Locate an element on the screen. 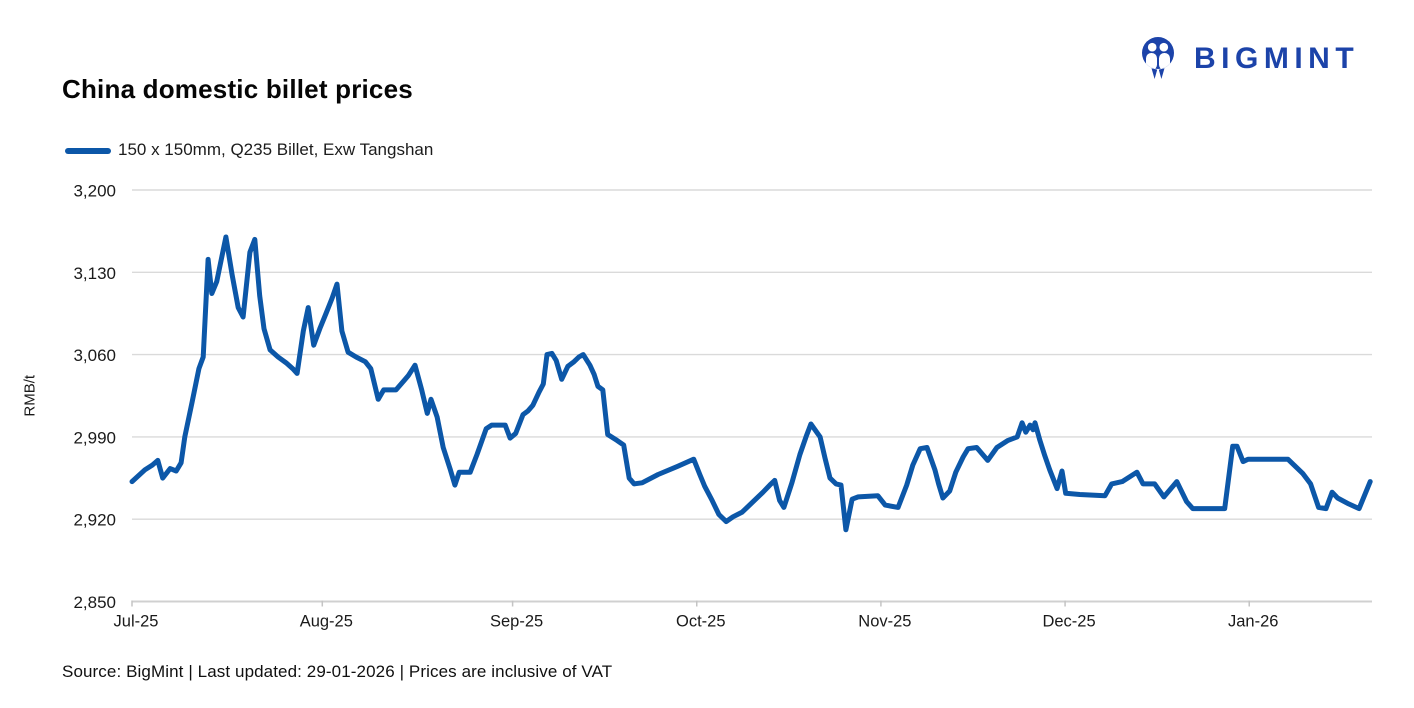 This screenshot has height=708, width=1414. y-tick-label: 3,130 is located at coordinates (94, 273).